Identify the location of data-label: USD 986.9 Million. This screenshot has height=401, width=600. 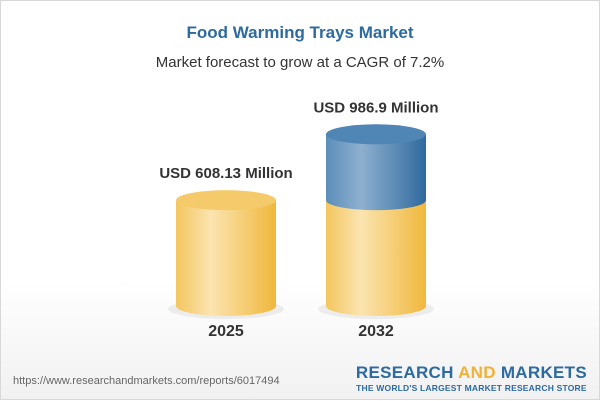
(375, 107).